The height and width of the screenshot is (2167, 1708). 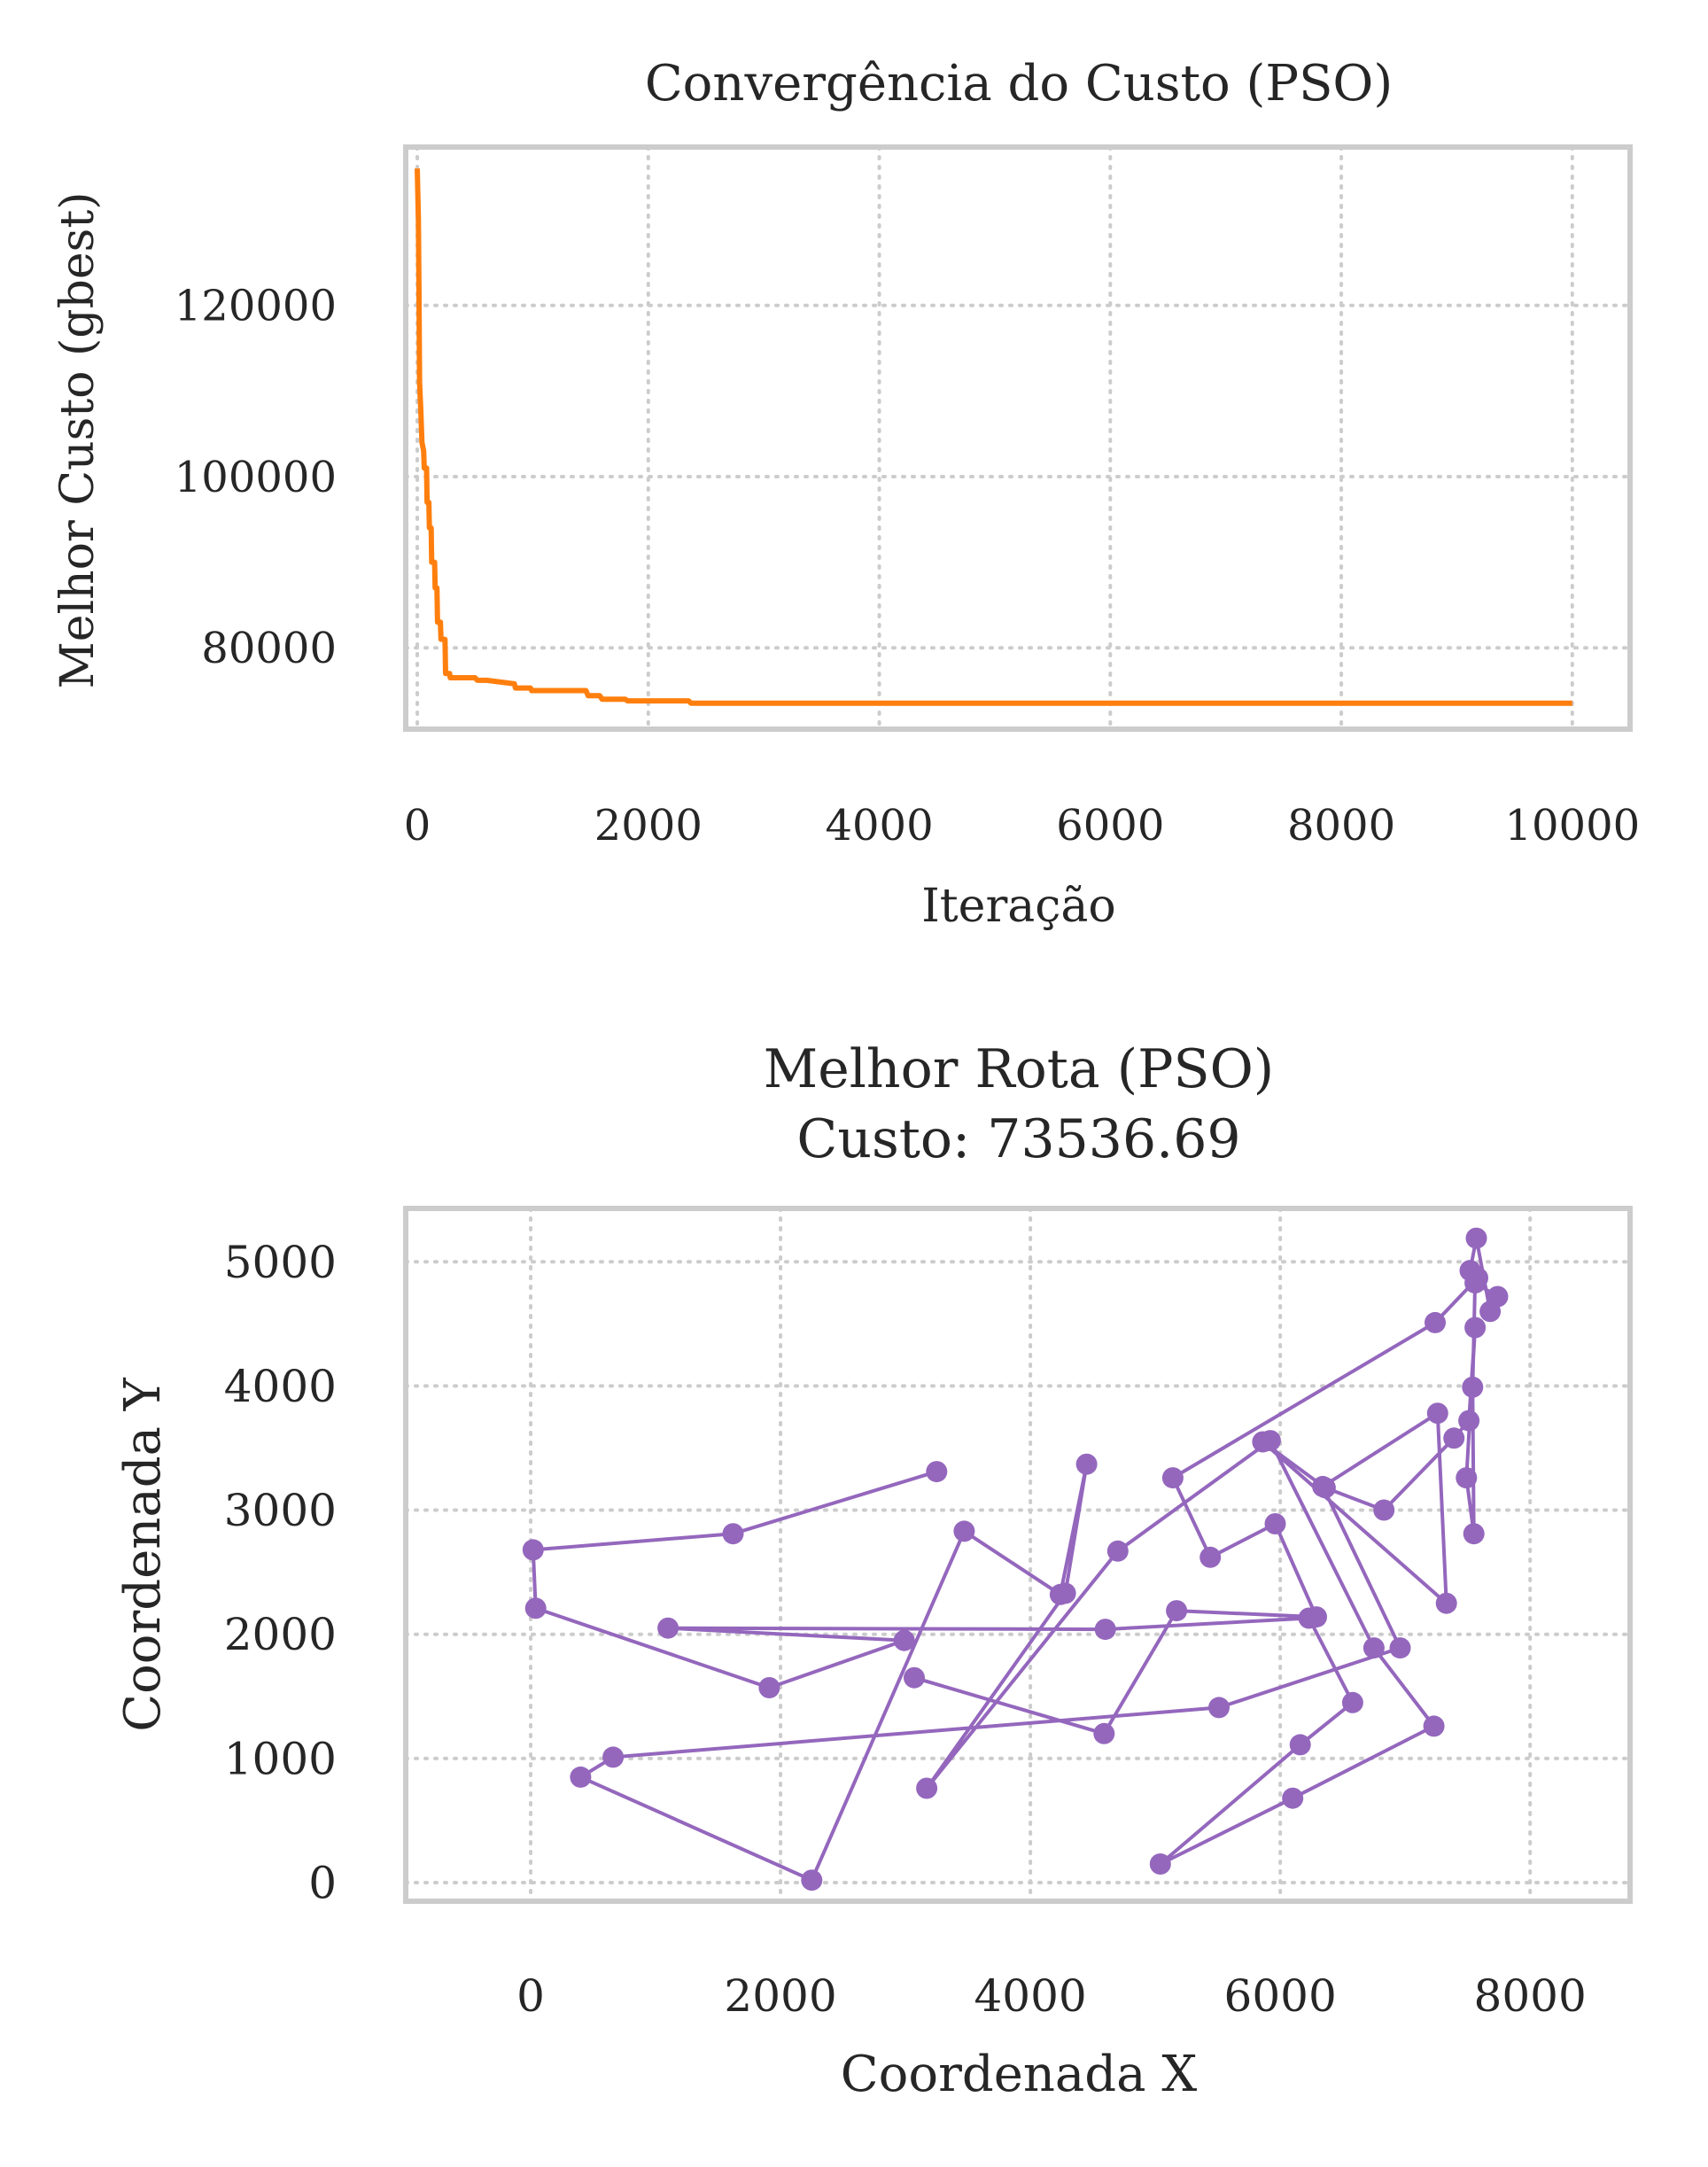 I want to click on y-tick-label: 80000, so click(x=269, y=648).